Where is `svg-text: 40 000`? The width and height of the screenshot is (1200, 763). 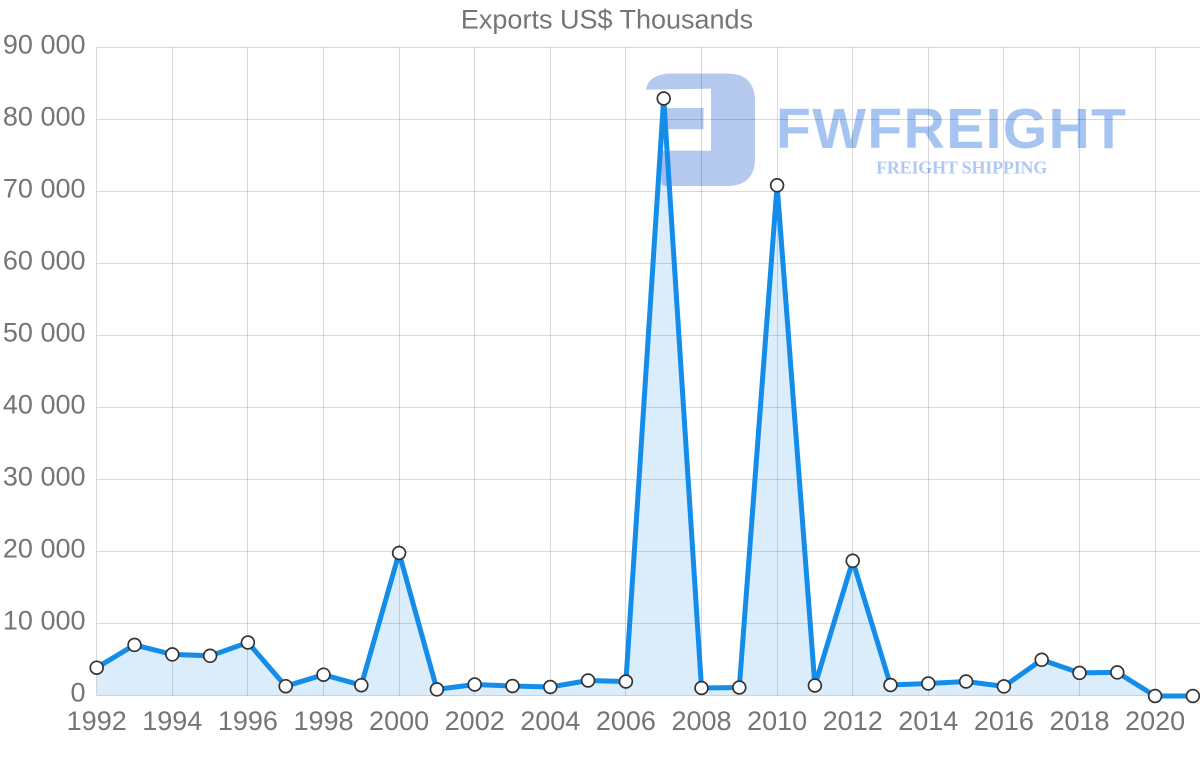 svg-text: 40 000 is located at coordinates (44, 405).